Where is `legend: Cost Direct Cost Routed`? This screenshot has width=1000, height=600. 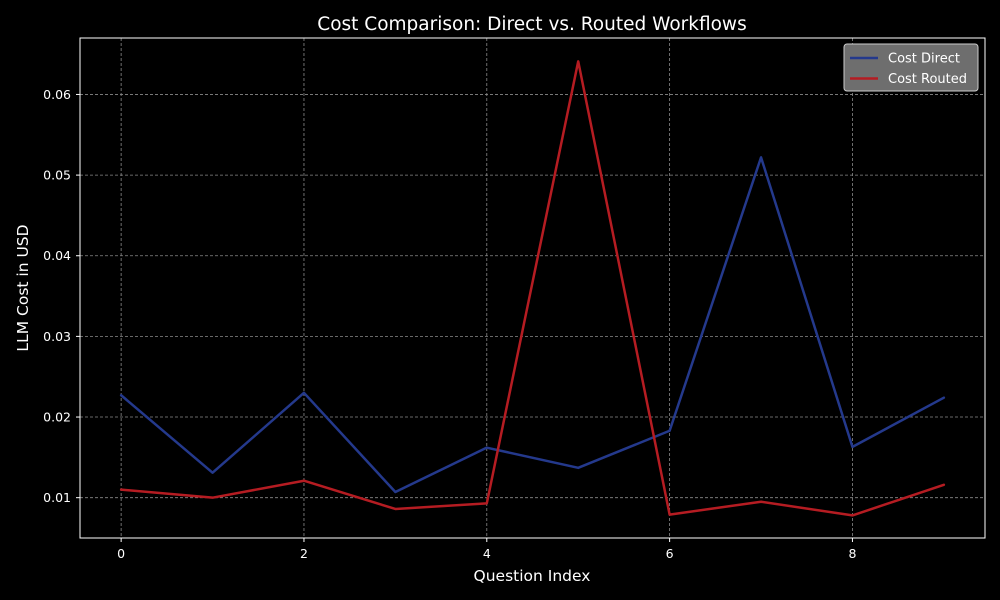
legend: Cost Direct Cost Routed is located at coordinates (911, 67).